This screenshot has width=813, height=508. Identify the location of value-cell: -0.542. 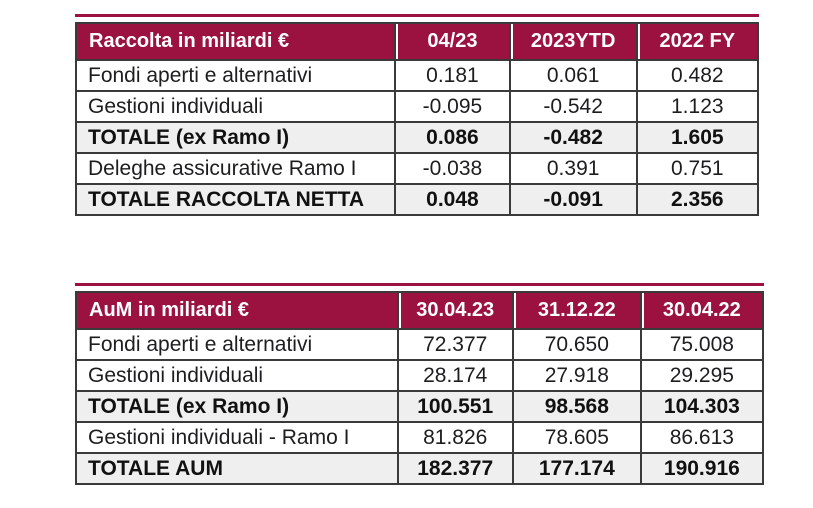
(573, 106).